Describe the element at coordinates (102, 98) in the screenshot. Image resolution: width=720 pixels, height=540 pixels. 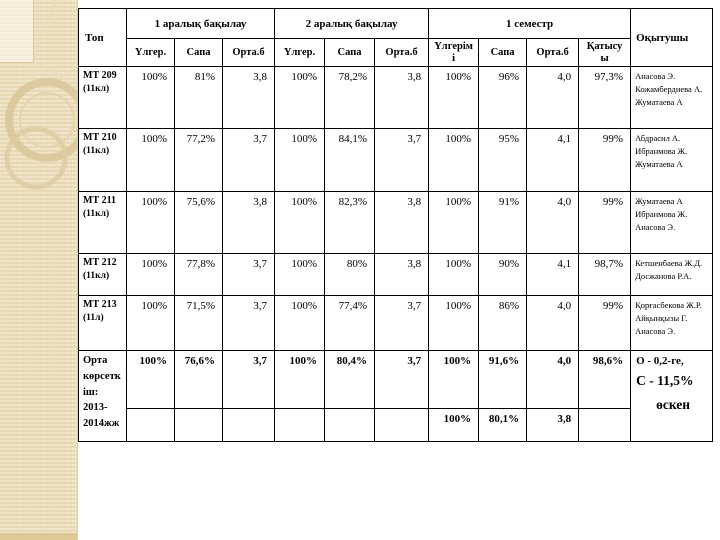
I see `row-label: МТ 209 (11кл)` at that location.